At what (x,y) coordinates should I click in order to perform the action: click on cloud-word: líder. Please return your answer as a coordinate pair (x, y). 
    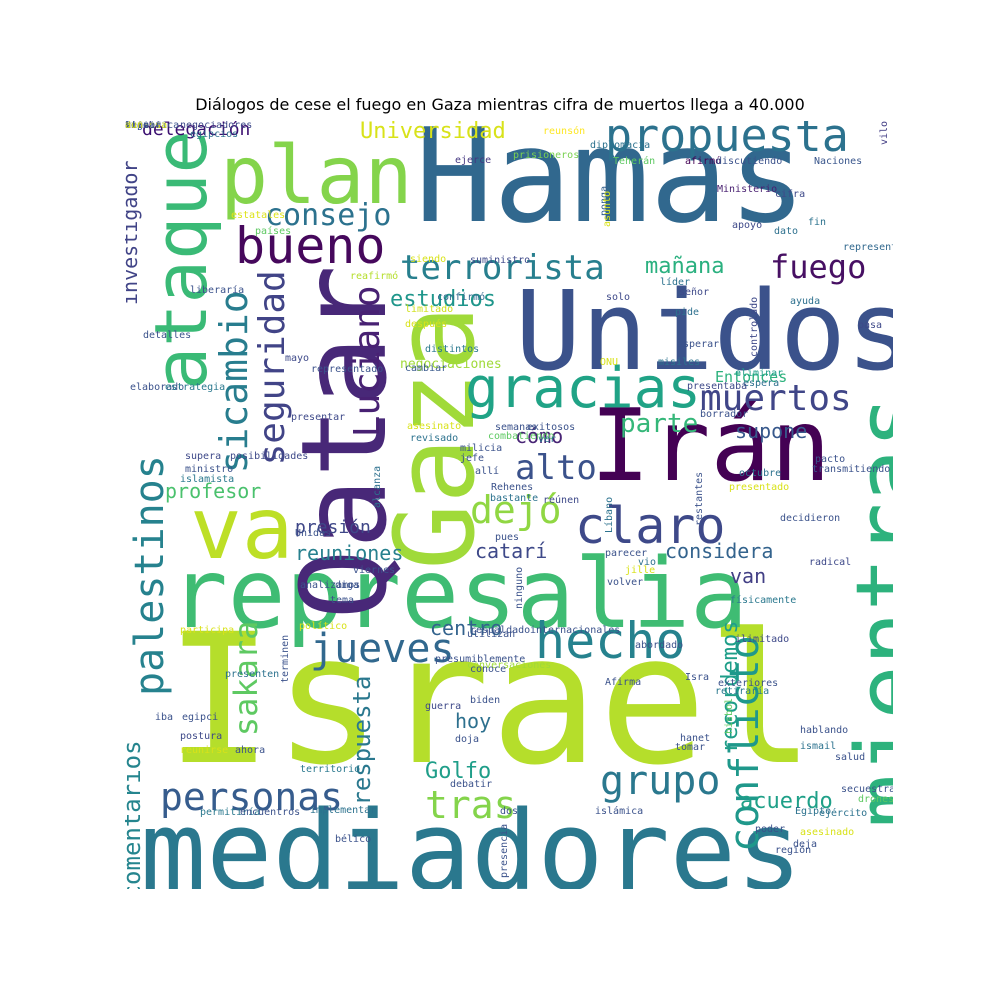
    Looking at the image, I should click on (675, 282).